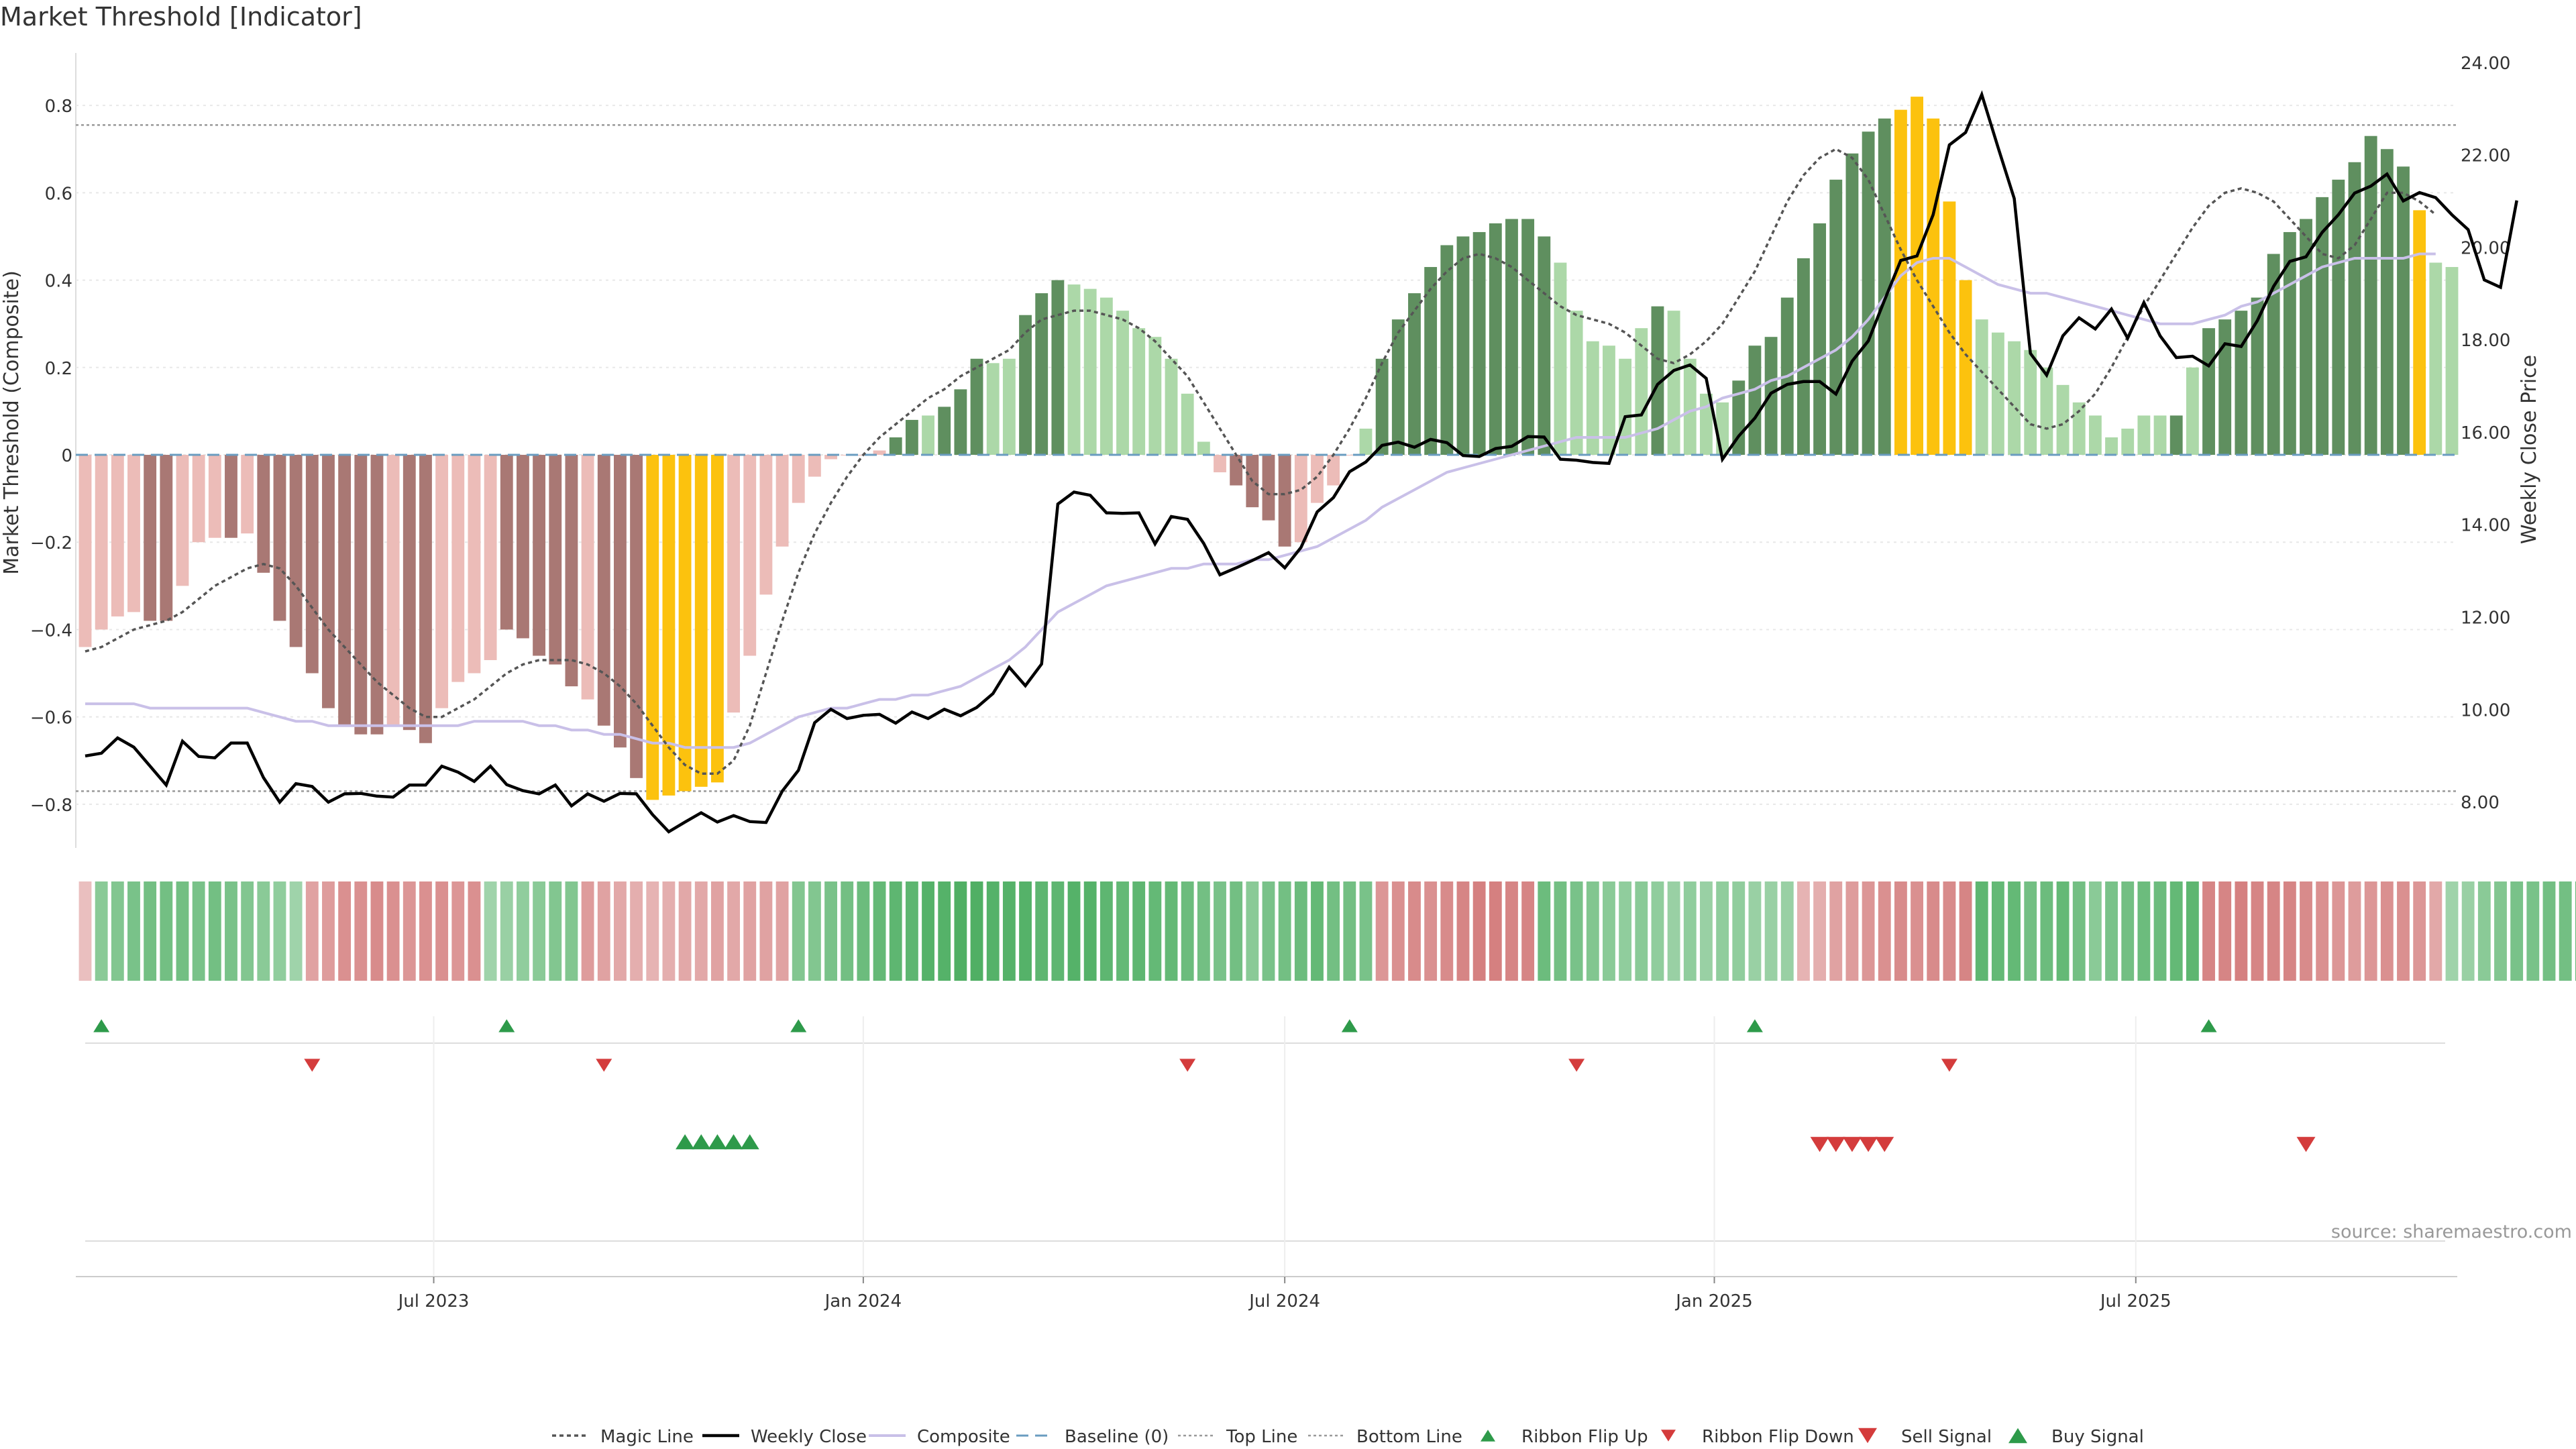 Image resolution: width=2576 pixels, height=1449 pixels. Describe the element at coordinates (58, 369) in the screenshot. I see `y-tick-left: 0.2` at that location.